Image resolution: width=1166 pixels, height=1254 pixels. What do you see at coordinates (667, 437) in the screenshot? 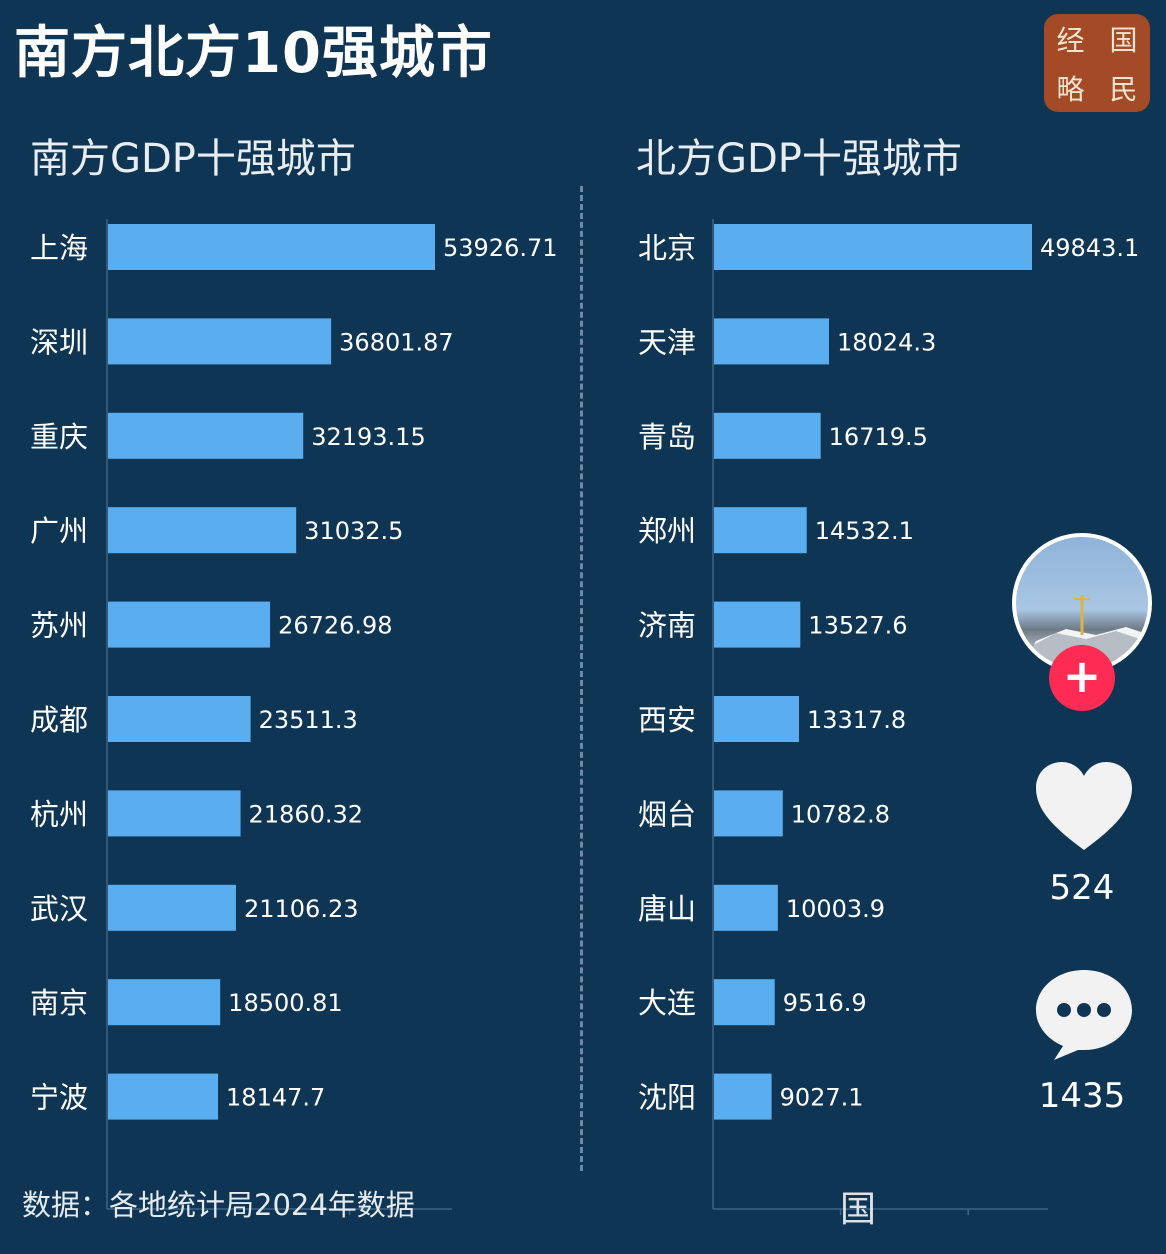
I see `category-label: 青岛` at bounding box center [667, 437].